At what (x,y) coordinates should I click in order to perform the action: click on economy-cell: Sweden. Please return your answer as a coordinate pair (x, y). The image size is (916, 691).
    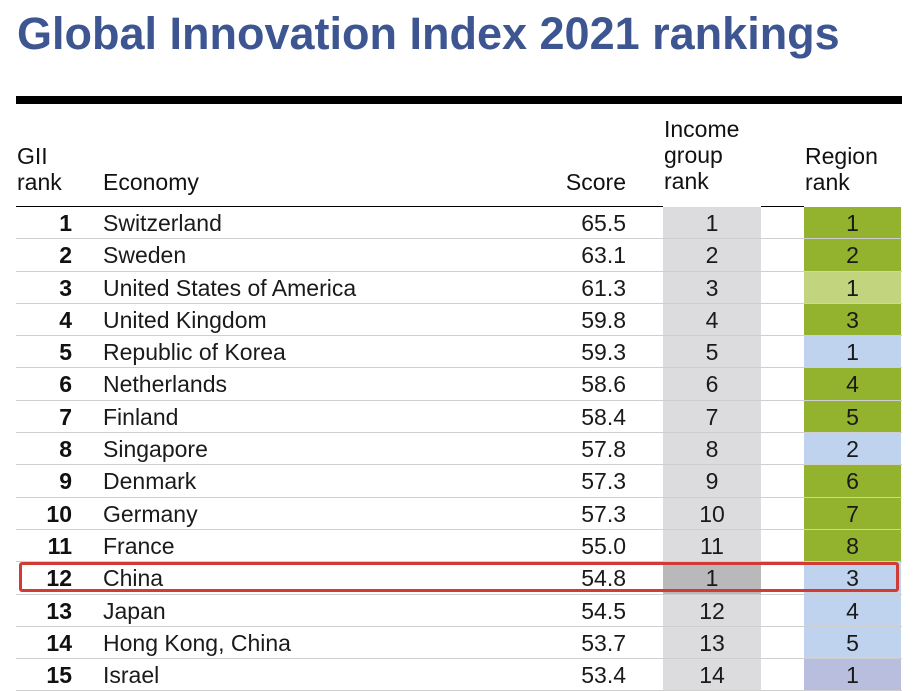
    Looking at the image, I should click on (145, 255).